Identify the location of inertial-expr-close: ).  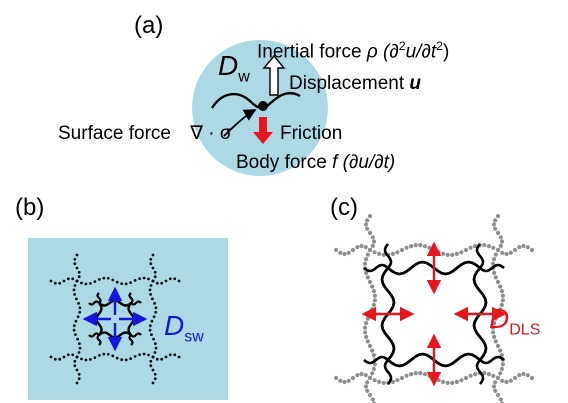
(446, 52).